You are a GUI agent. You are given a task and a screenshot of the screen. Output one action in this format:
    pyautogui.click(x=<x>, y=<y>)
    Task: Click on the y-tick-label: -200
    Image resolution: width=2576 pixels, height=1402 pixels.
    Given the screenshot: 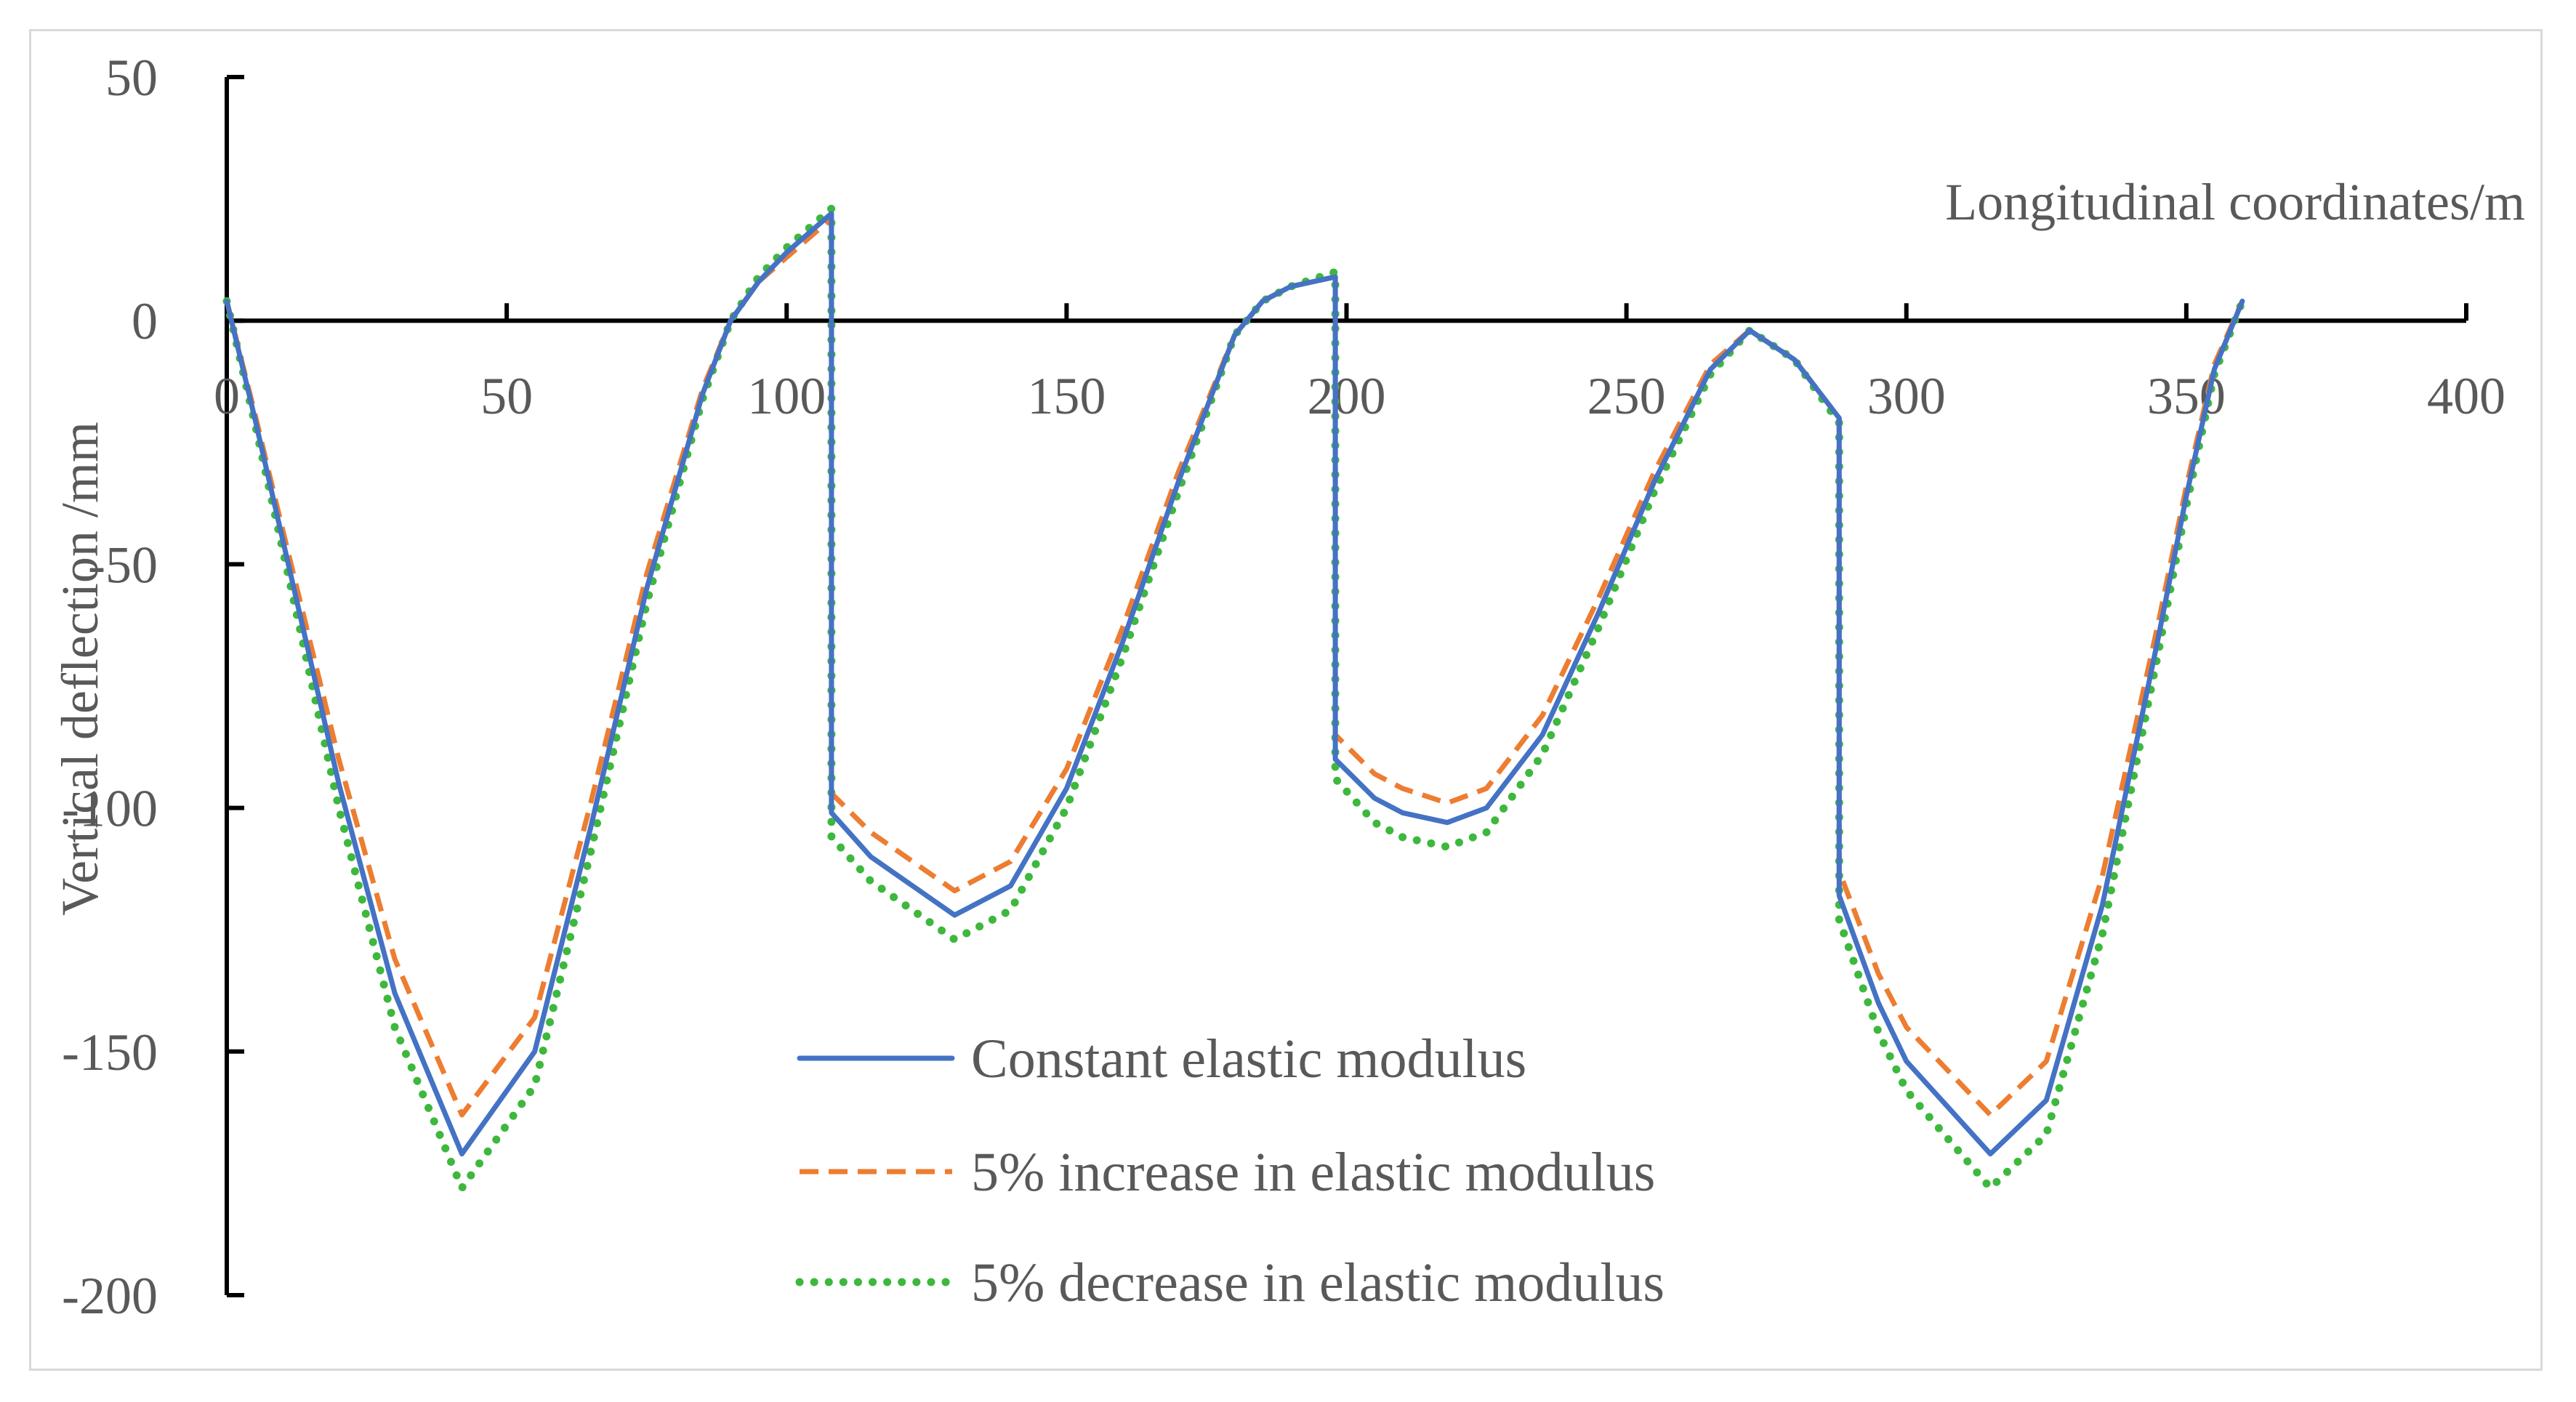 What is the action you would take?
    pyautogui.click(x=110, y=1296)
    